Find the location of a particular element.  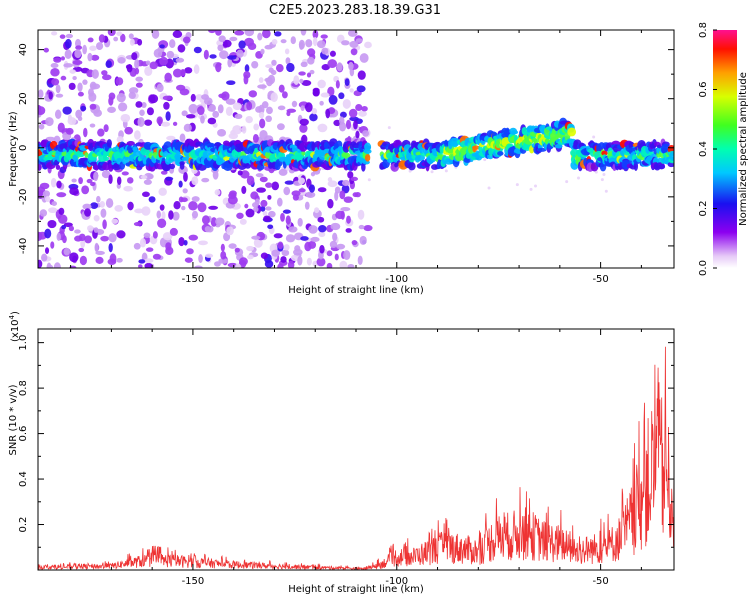

spectrogram-y-tick-label: 20 is located at coordinates (23, 98).